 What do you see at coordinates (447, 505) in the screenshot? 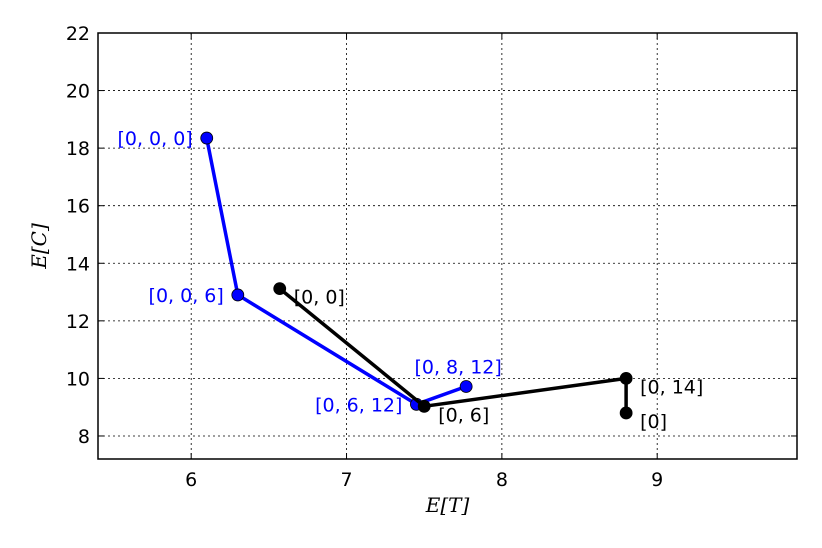
I see `x-axis-label: E[T]` at bounding box center [447, 505].